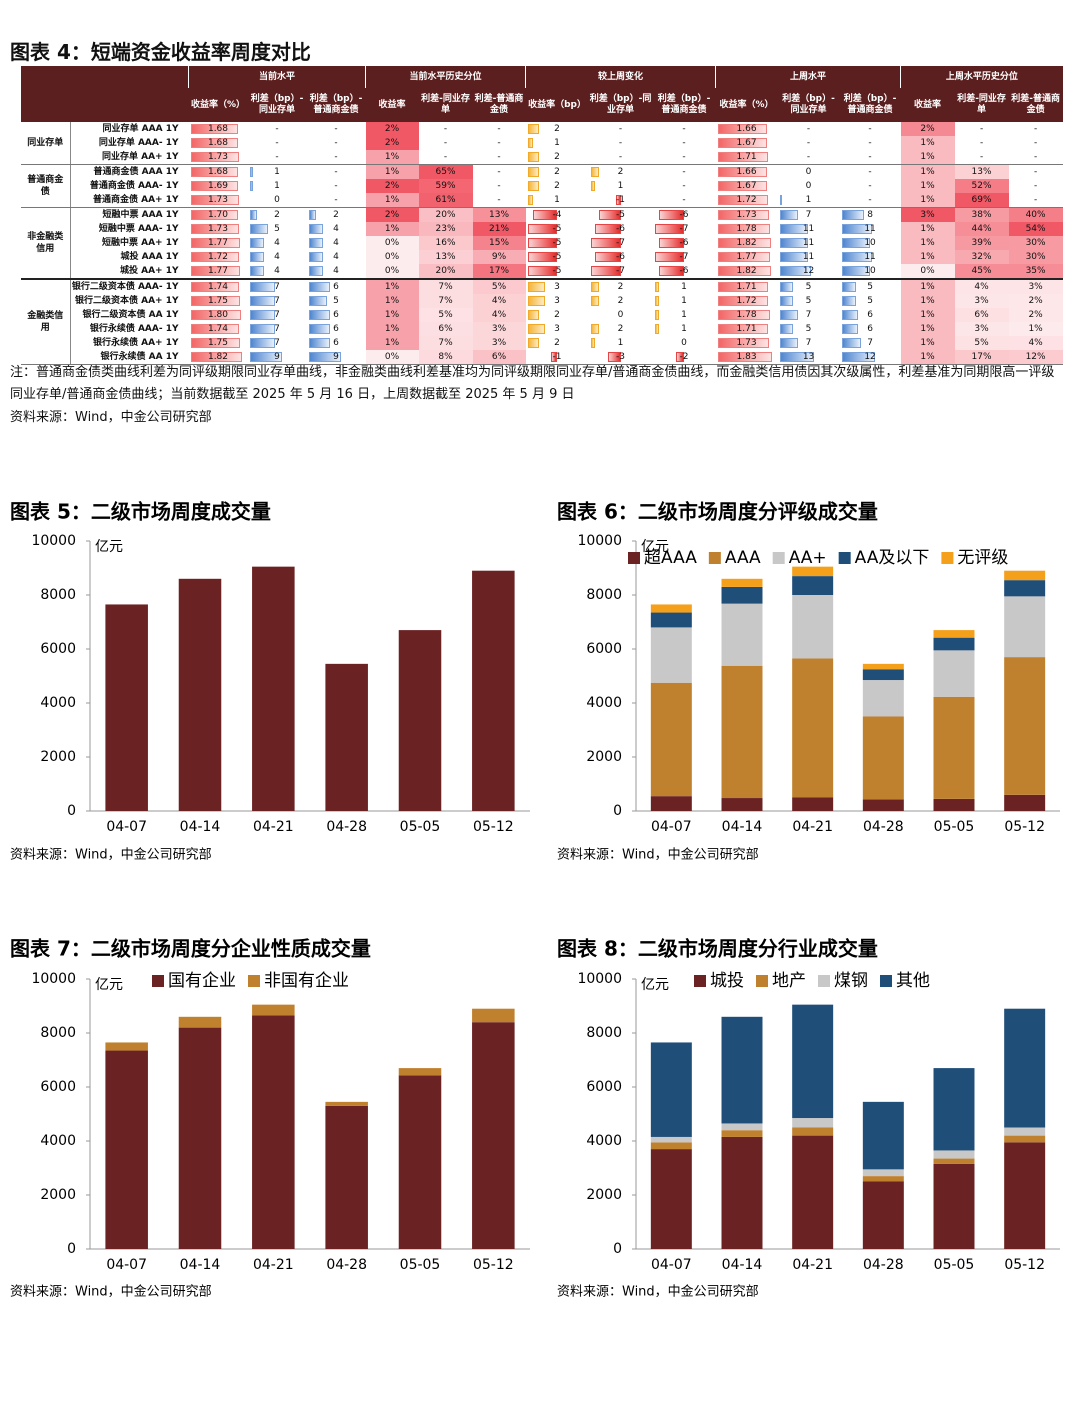 The height and width of the screenshot is (1418, 1080). What do you see at coordinates (621, 215) in the screenshot?
I see `cell: -5` at bounding box center [621, 215].